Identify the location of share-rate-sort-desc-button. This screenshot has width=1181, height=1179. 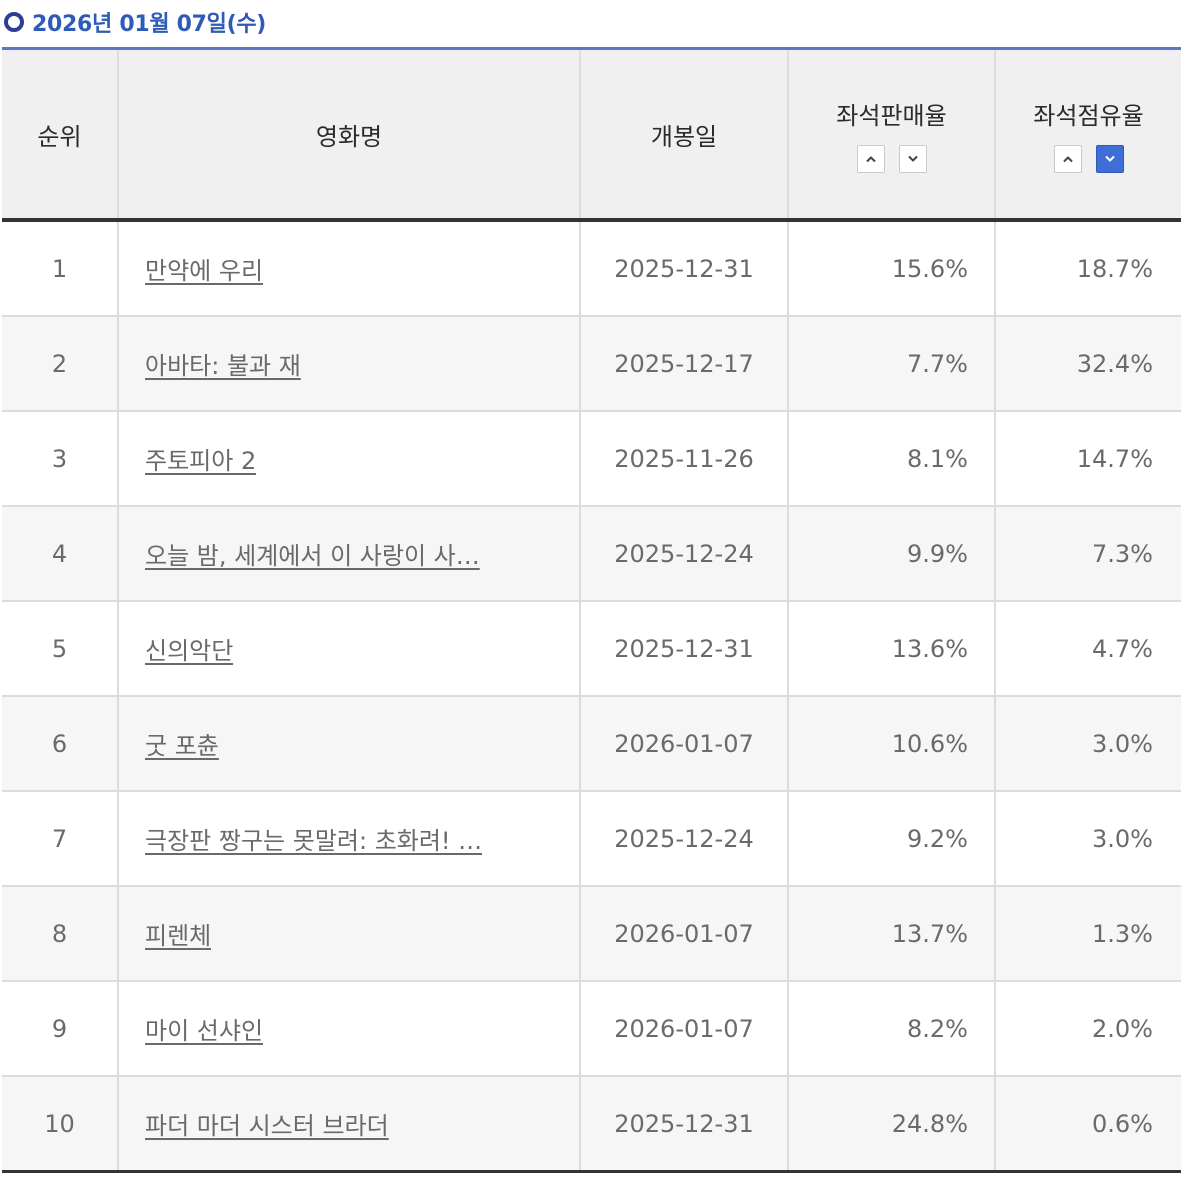
(1109, 158).